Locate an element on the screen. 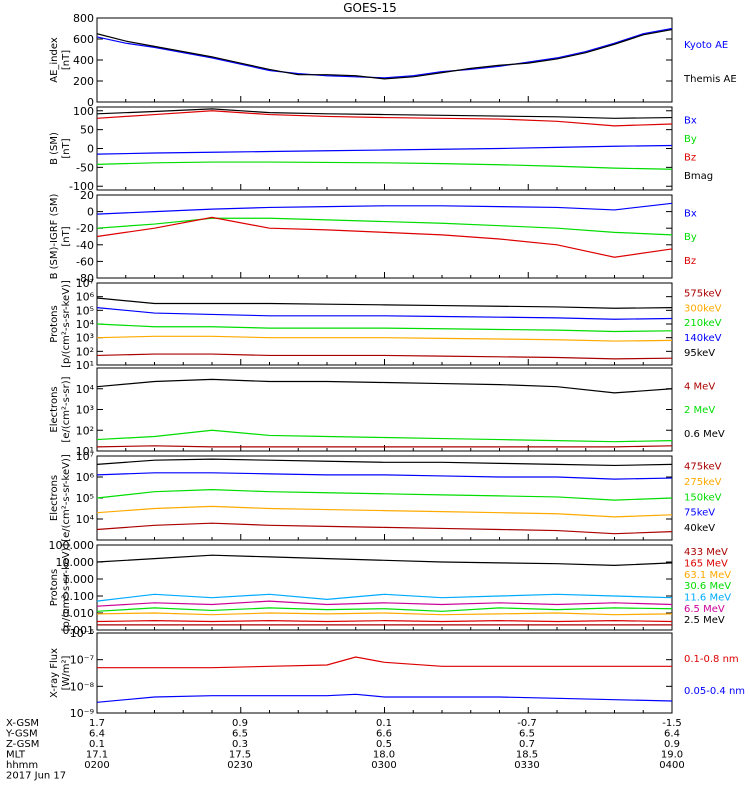 This screenshot has width=750, height=800. xaxis-value: 0.7 is located at coordinates (527, 744).